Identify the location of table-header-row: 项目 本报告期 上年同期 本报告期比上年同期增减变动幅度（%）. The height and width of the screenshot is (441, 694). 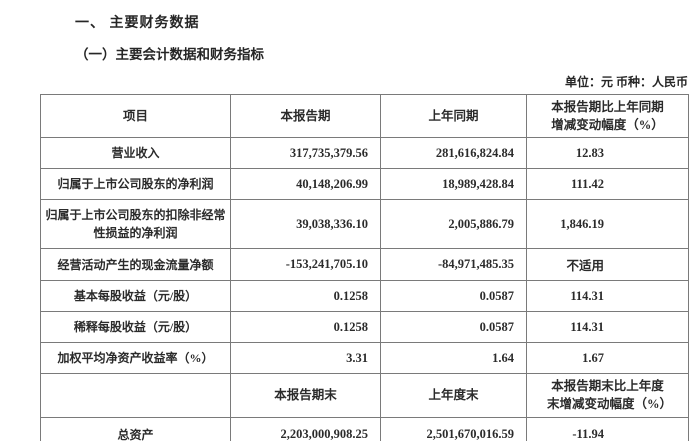
(364, 116).